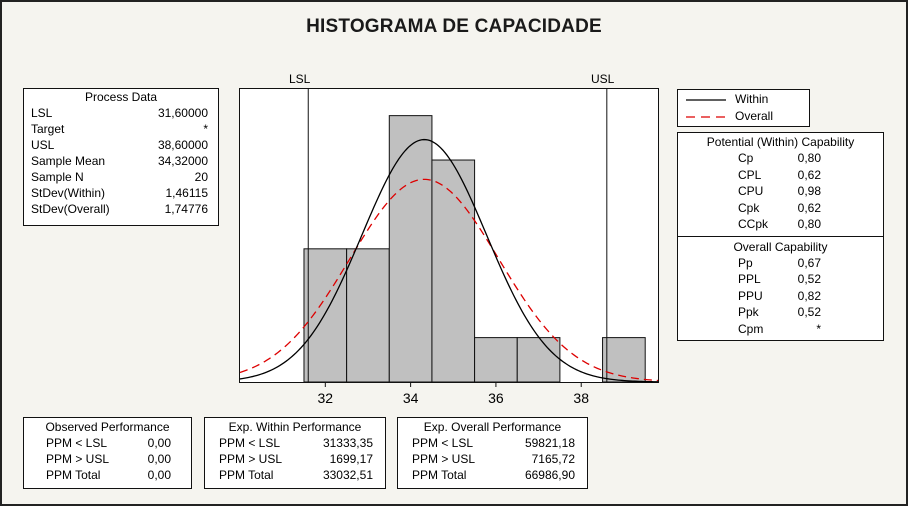  I want to click on process-data-row-value: 38,60000, so click(182, 145).